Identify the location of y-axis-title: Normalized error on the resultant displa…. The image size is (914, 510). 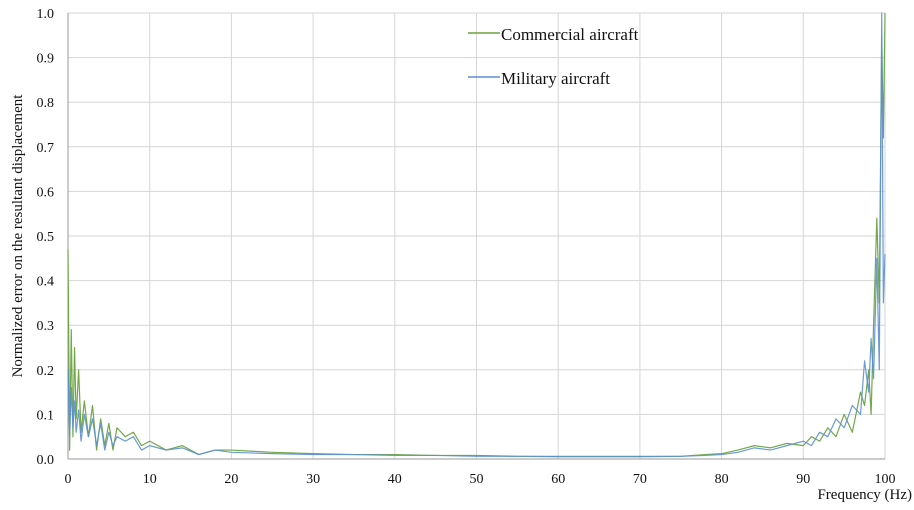
(18, 236).